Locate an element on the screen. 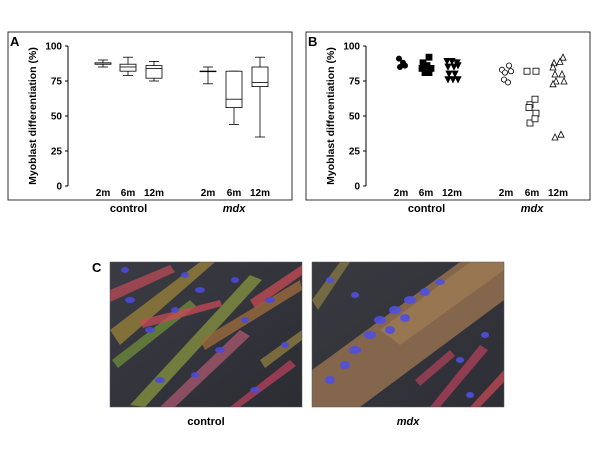 The image size is (600, 450). series-control-2m is located at coordinates (401, 63).